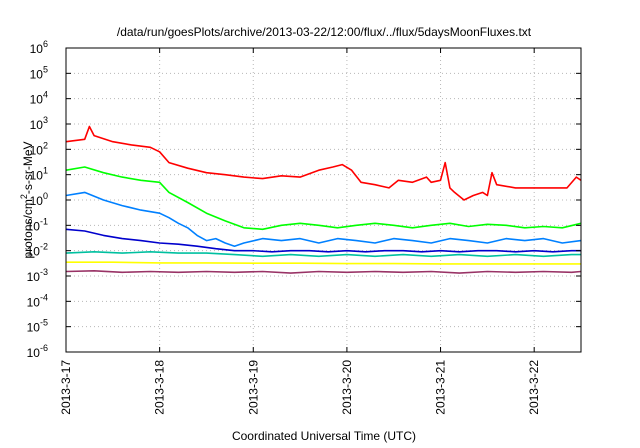  What do you see at coordinates (347, 387) in the screenshot?
I see `x-tick-label: 2013-3-20` at bounding box center [347, 387].